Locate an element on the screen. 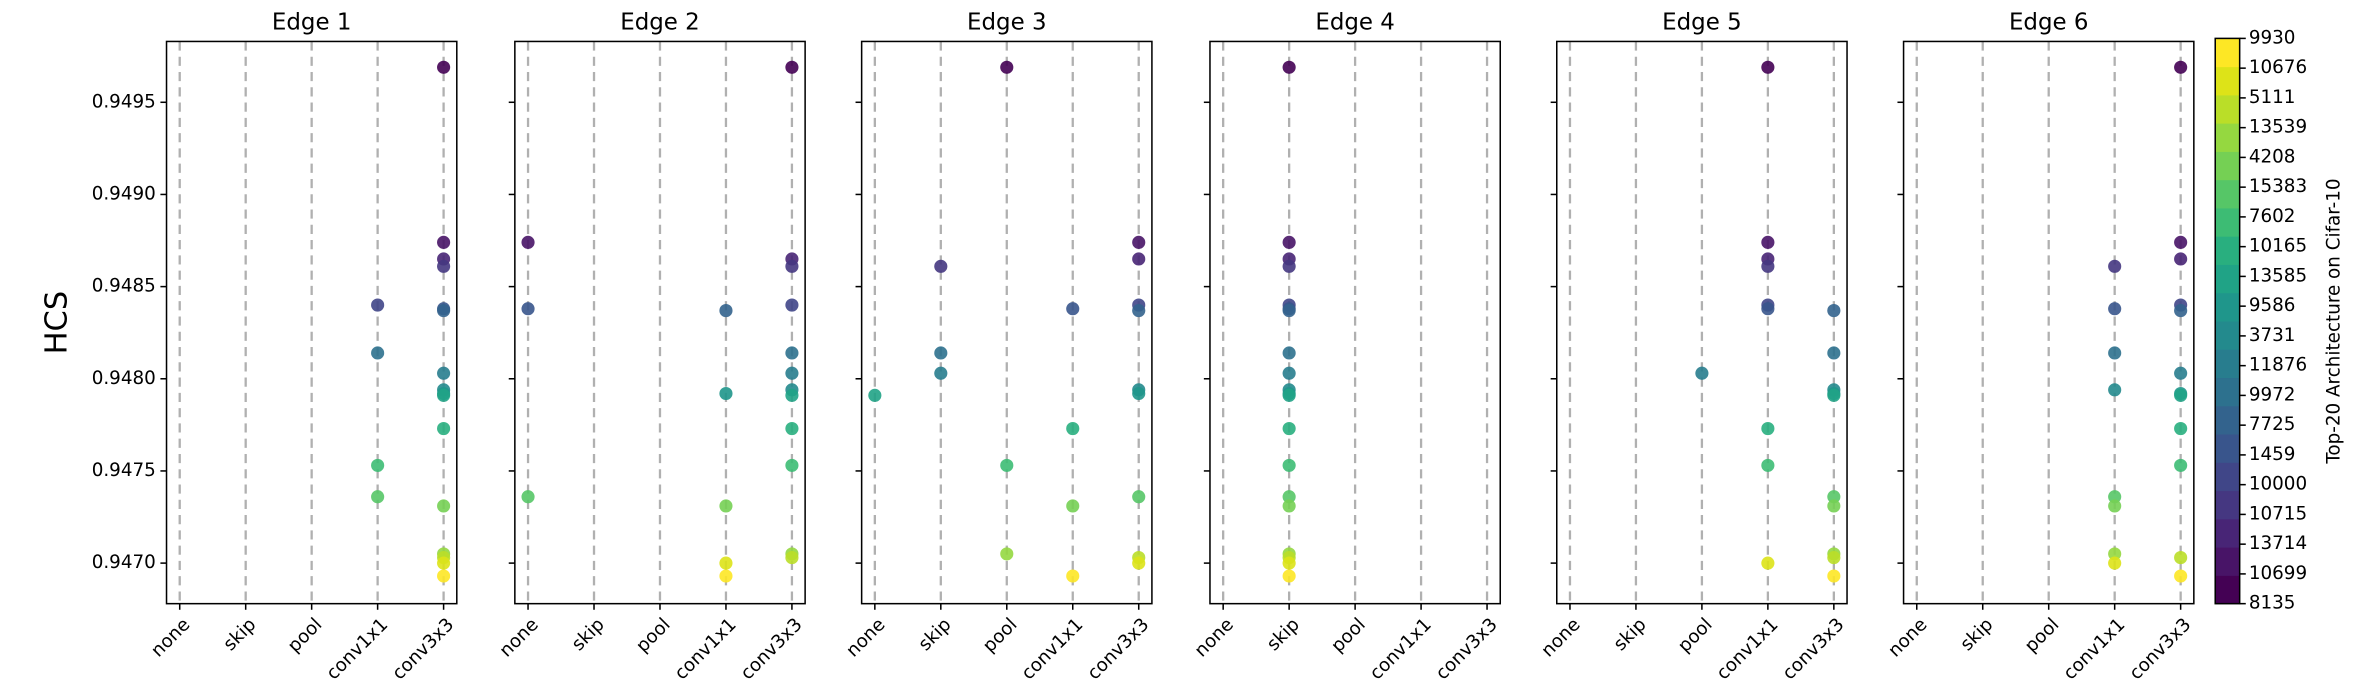 This screenshot has width=2368, height=694. colorbar-tick-label: 9586 is located at coordinates (2272, 305).